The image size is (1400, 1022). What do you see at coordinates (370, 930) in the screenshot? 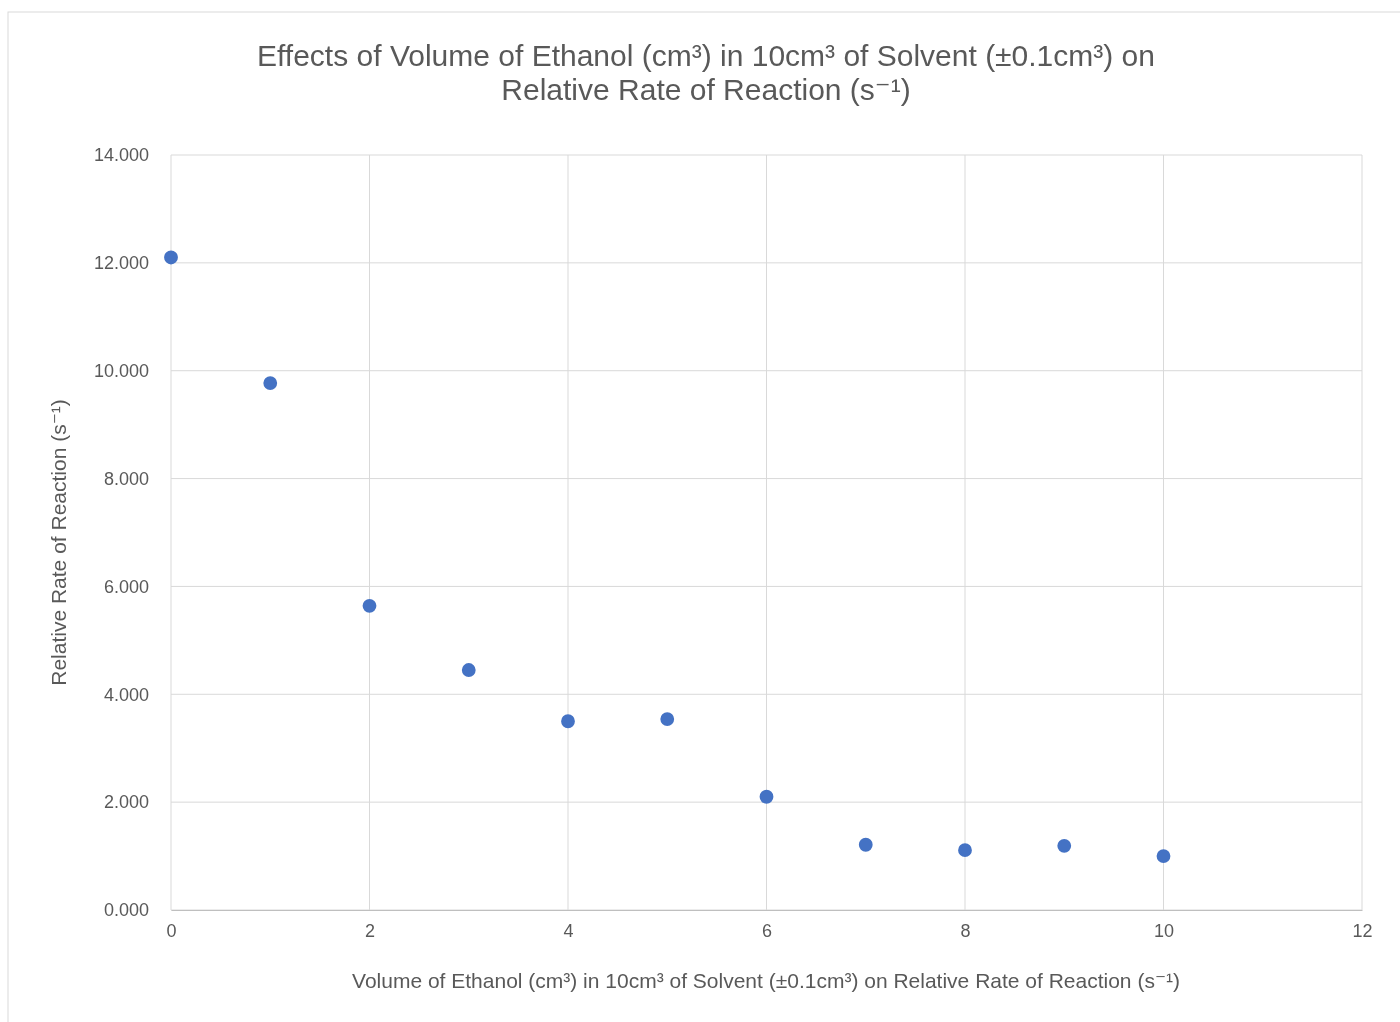
I see `x-tick-label: 2` at bounding box center [370, 930].